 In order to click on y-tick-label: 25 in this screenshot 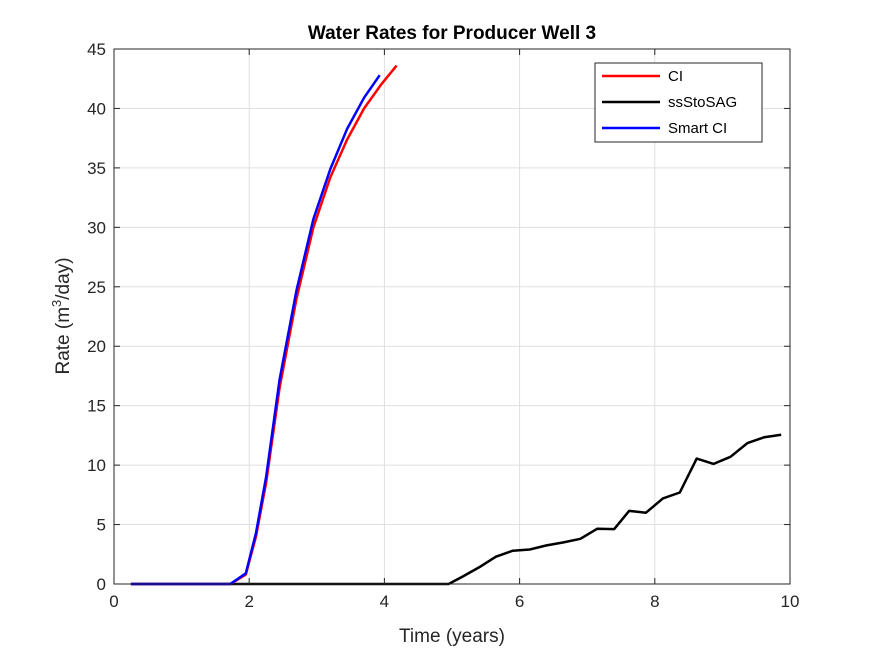, I will do `click(96, 287)`.